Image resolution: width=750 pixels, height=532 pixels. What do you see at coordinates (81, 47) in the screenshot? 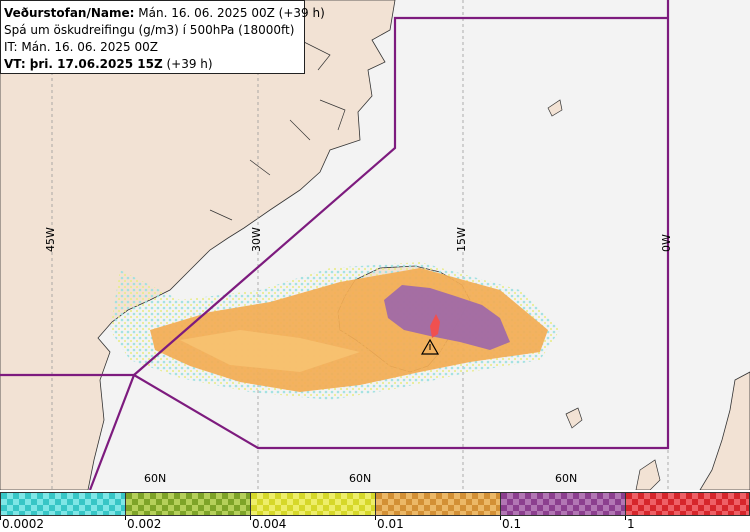
I see `info-line-initial-time: IT: Mán. 16. 06. 2025 00Z` at bounding box center [81, 47].